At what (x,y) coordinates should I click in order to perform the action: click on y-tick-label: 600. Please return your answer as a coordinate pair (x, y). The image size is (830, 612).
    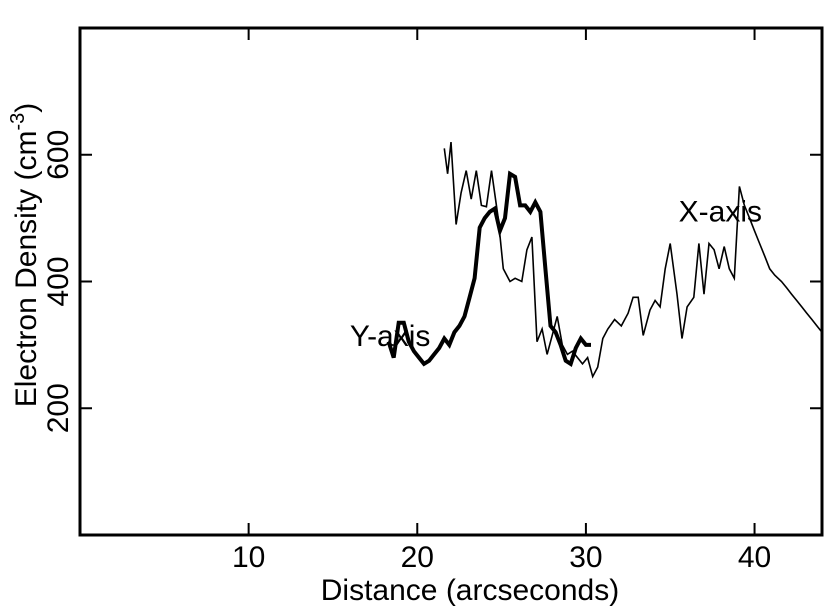
    Looking at the image, I should click on (58, 155).